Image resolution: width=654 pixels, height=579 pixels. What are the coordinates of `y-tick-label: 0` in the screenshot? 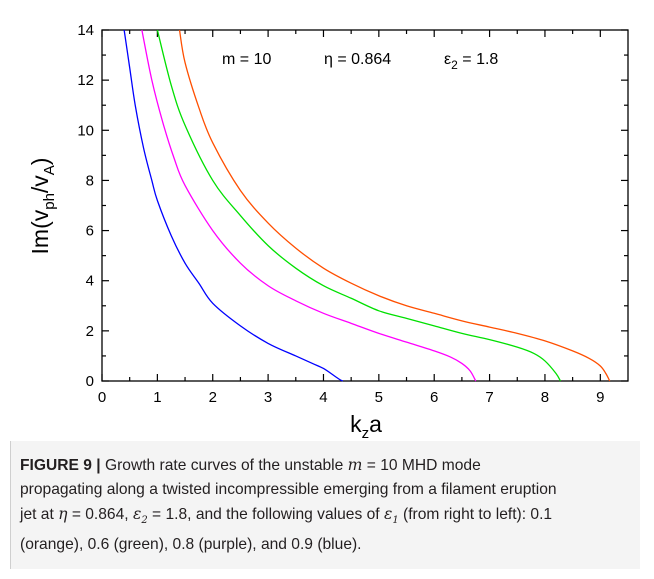 It's located at (90, 381).